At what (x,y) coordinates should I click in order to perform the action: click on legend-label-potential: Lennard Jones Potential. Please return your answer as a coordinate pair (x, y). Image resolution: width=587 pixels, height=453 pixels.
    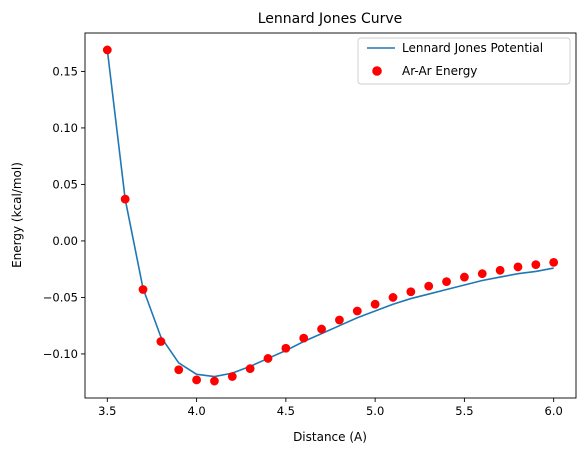
    Looking at the image, I should click on (472, 48).